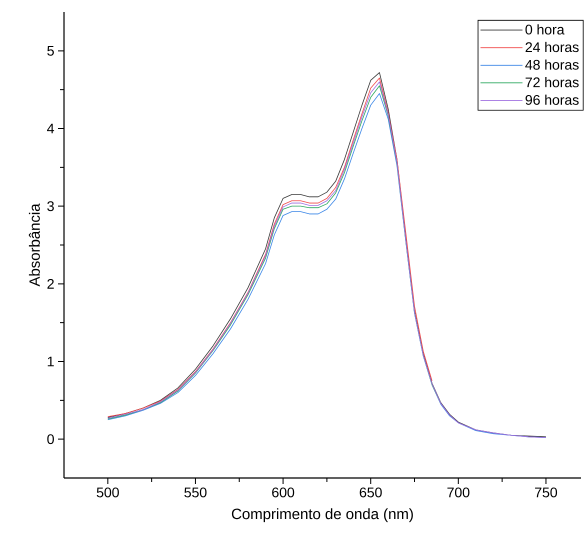 This screenshot has height=553, width=588. I want to click on legend-label: 96 horas, so click(552, 99).